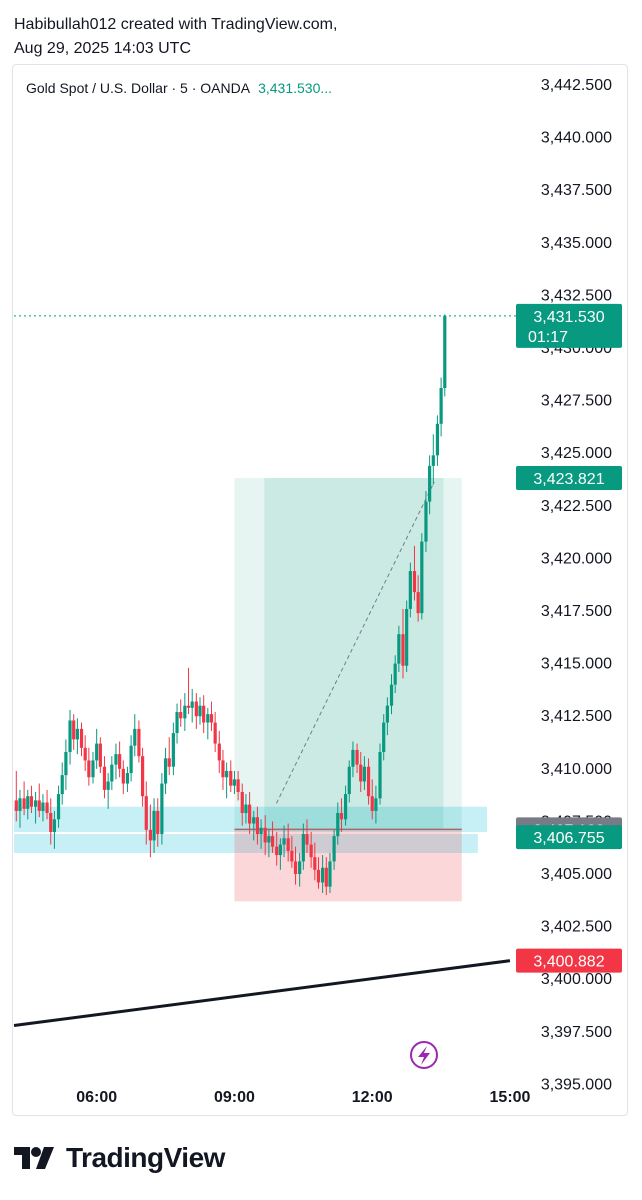  I want to click on price-axis-label: 3,406.755, so click(569, 837).